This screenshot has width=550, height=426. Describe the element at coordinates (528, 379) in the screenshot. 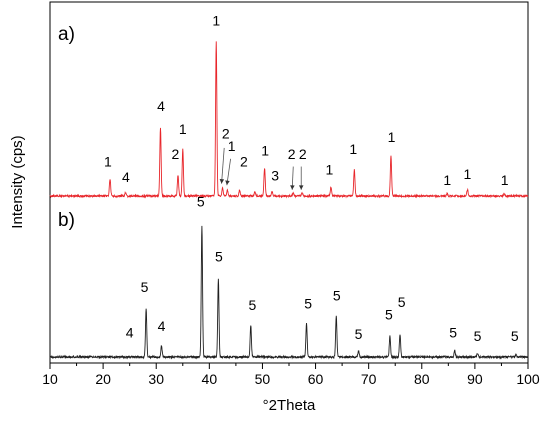

I see `x-tick-label: 100` at that location.